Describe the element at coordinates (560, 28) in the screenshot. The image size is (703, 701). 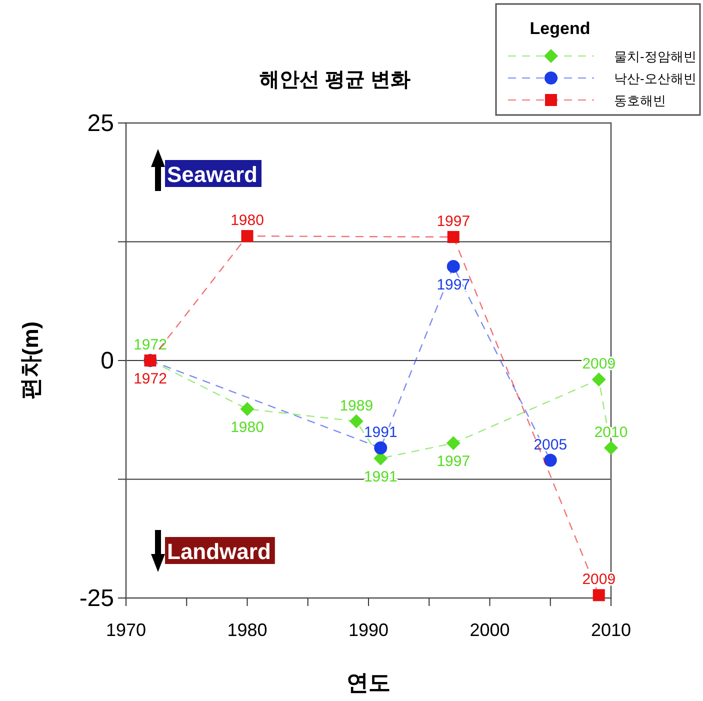
I see `legend-title: Legend` at that location.